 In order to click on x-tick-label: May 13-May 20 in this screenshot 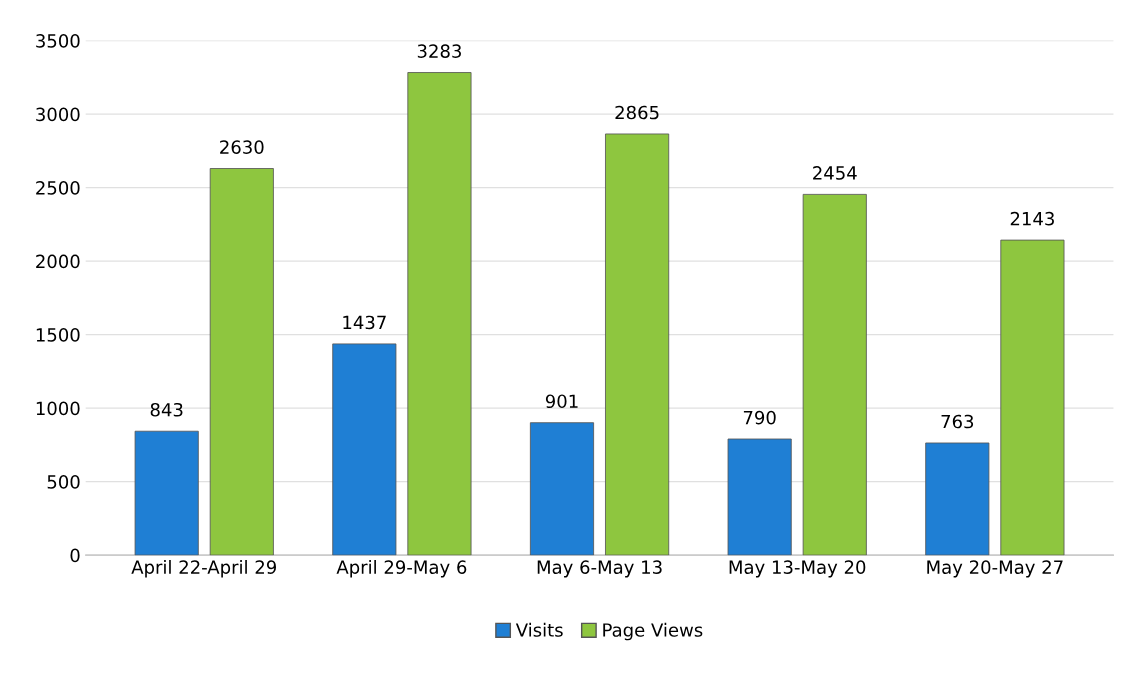, I will do `click(797, 569)`.